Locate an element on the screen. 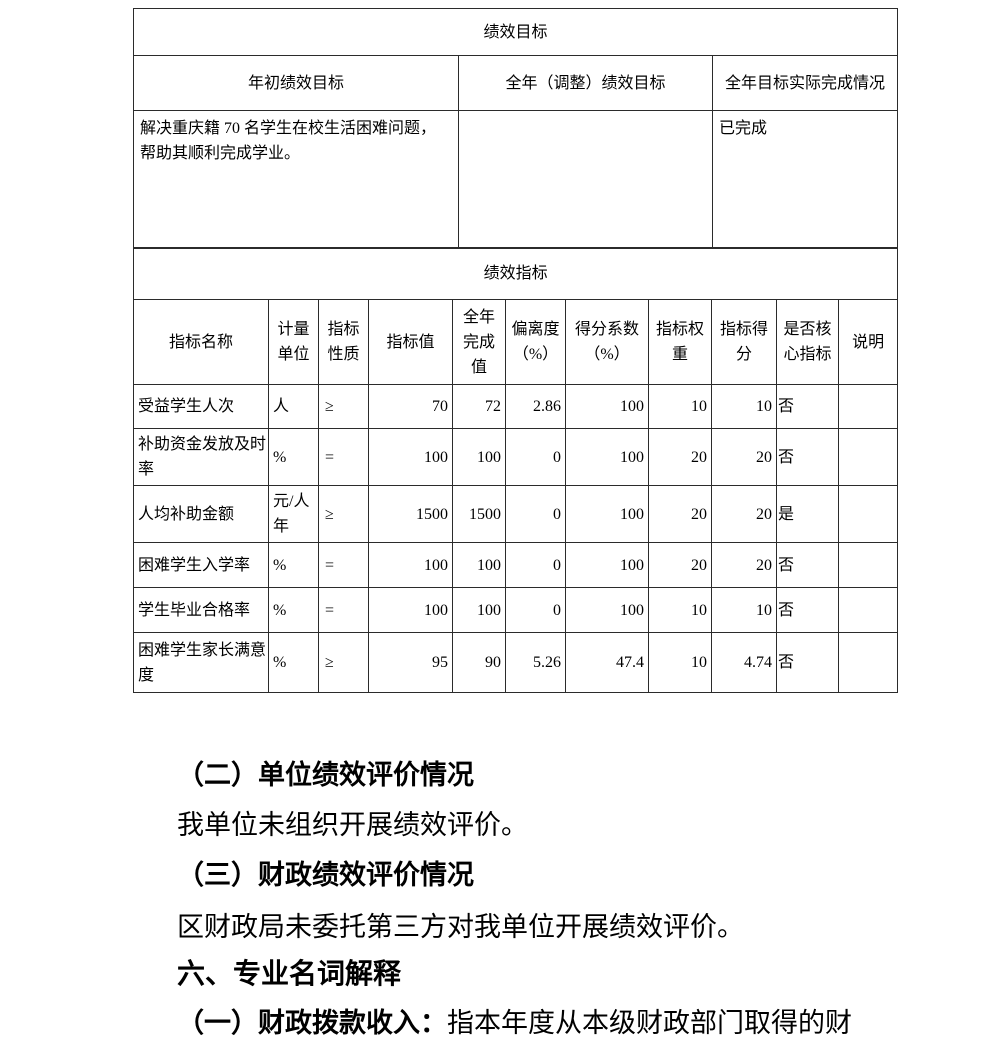 This screenshot has height=1052, width=1000. indicator-row: 补助资金发放及时率 % = 100 100 0 100 20 20 否 is located at coordinates (516, 457).